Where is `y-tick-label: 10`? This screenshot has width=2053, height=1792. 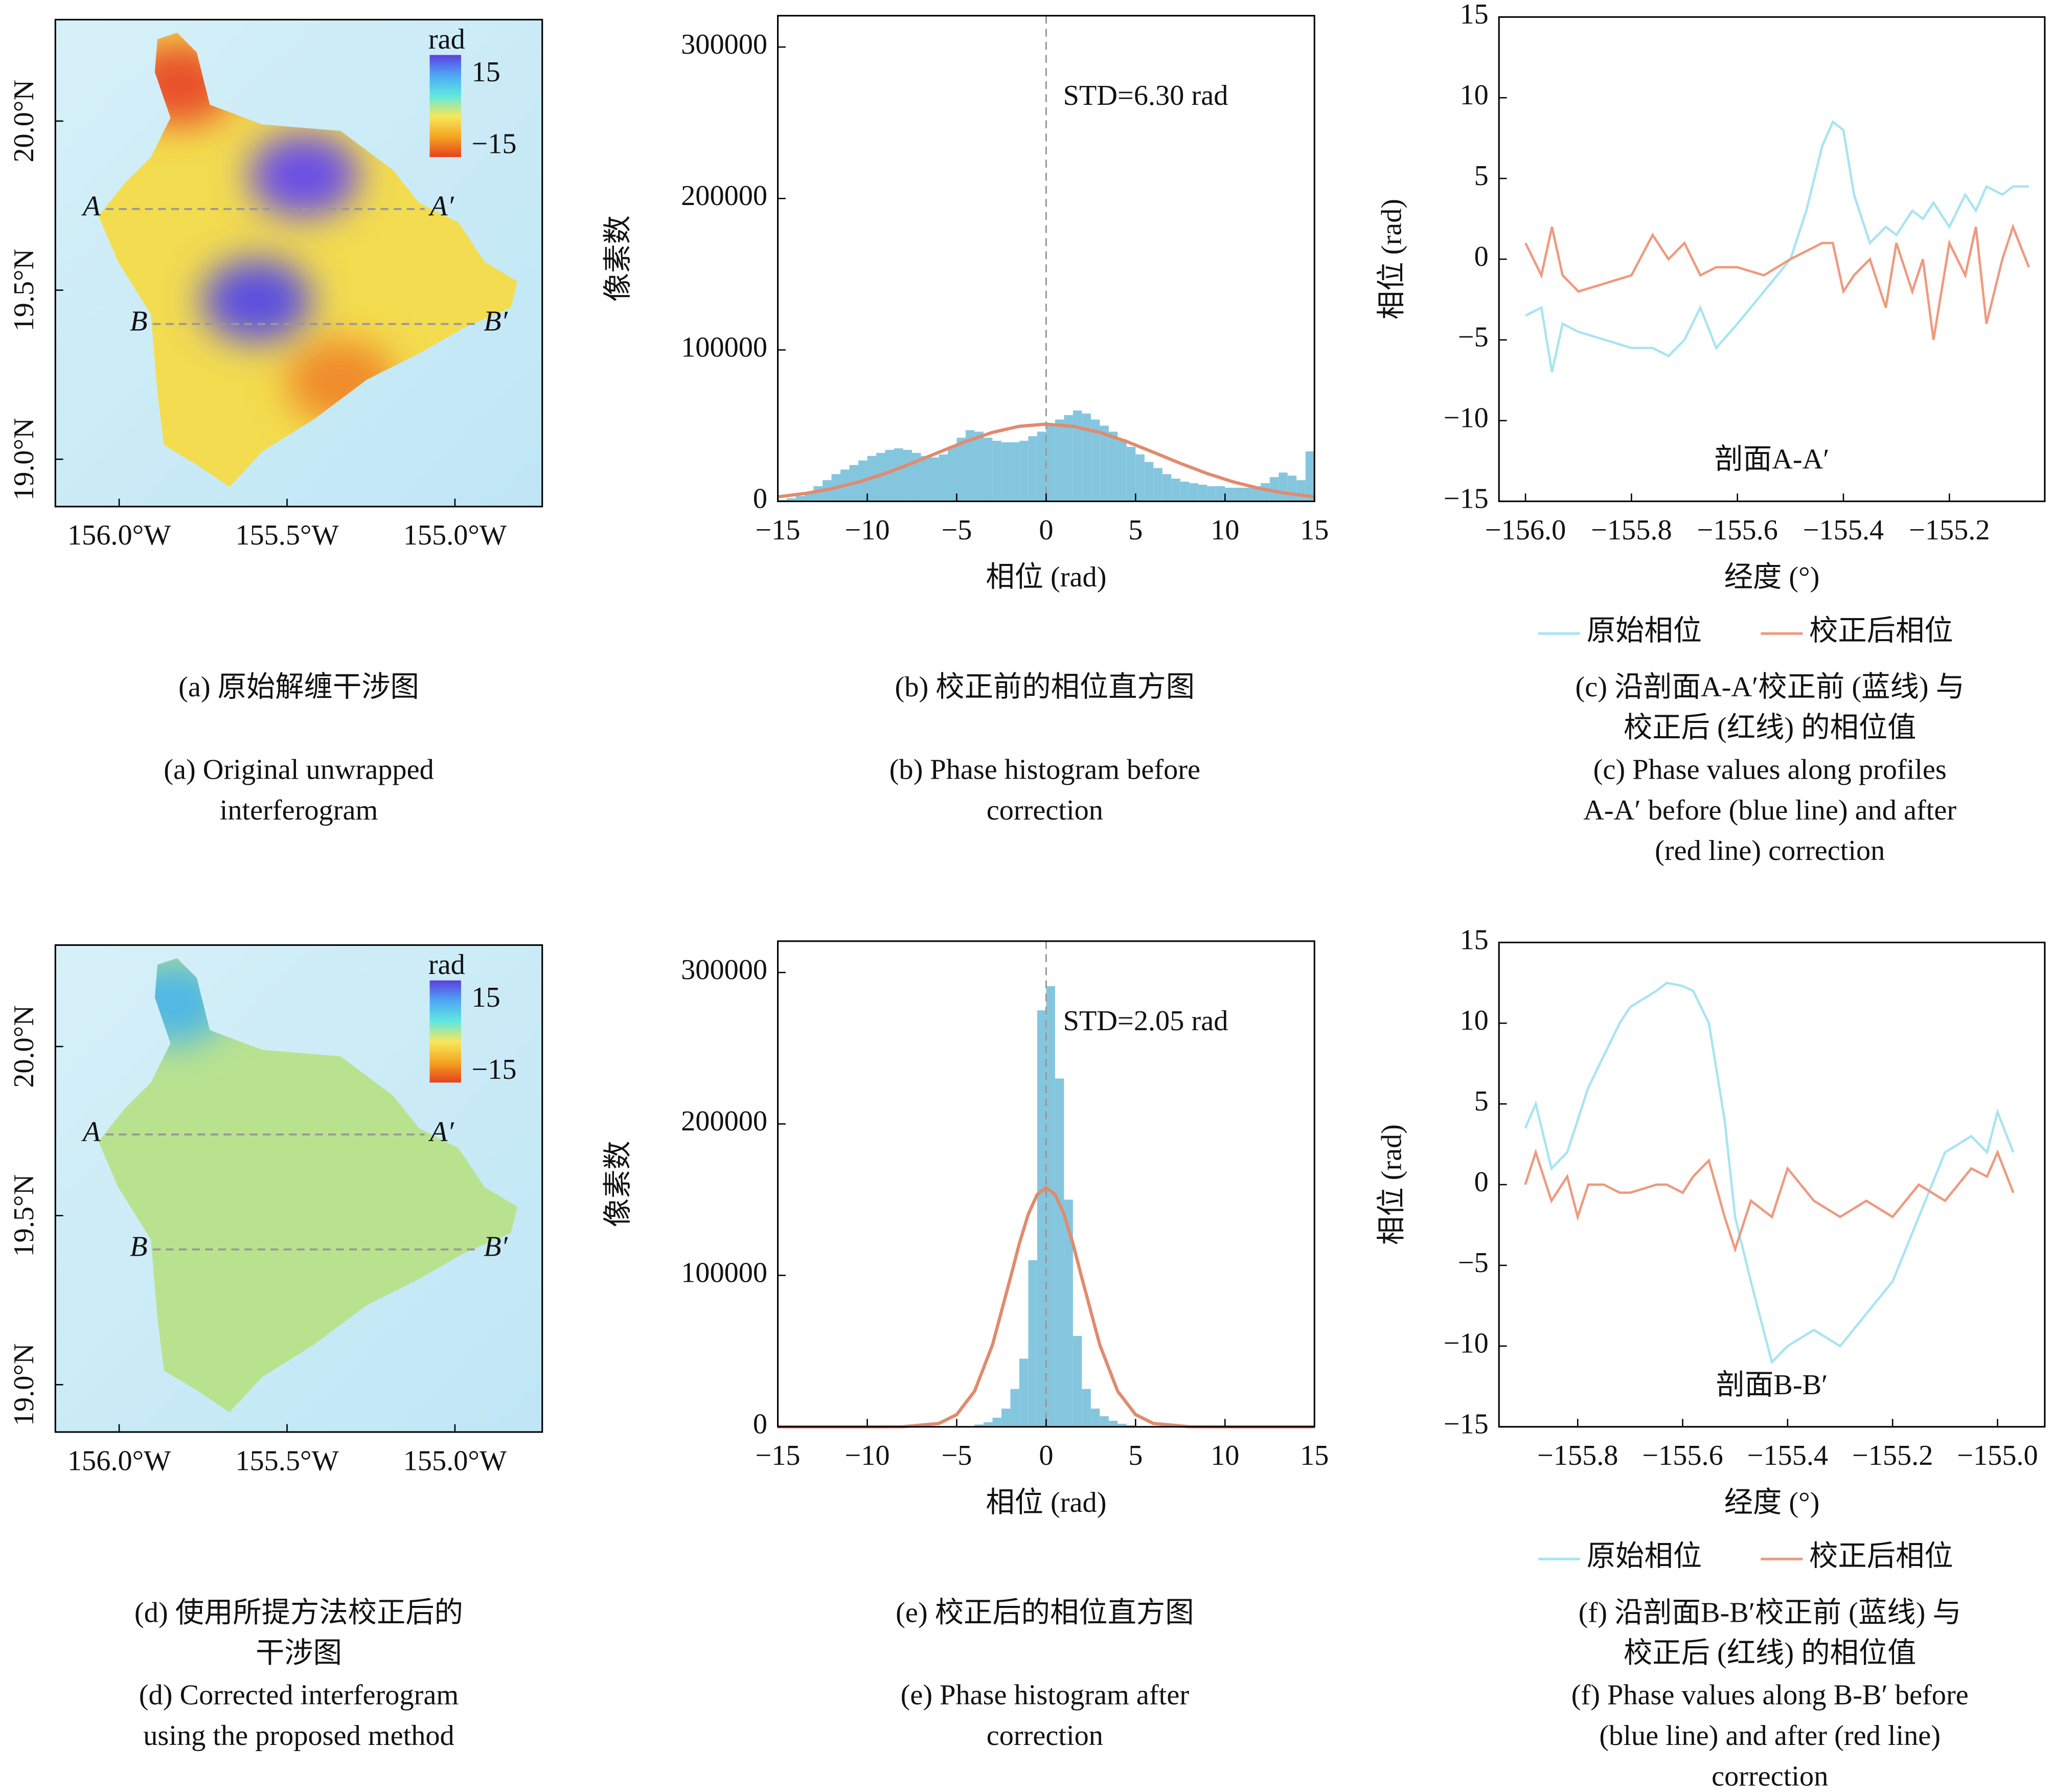
y-tick-label: 10 is located at coordinates (1474, 1021).